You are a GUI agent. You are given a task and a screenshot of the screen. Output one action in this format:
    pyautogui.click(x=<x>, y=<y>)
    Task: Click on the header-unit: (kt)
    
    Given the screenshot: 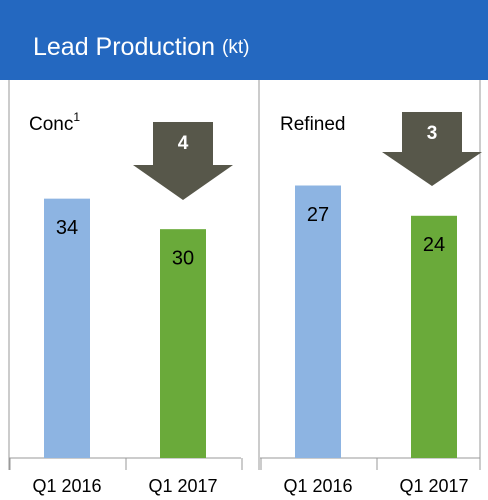 What is the action you would take?
    pyautogui.click(x=235, y=47)
    